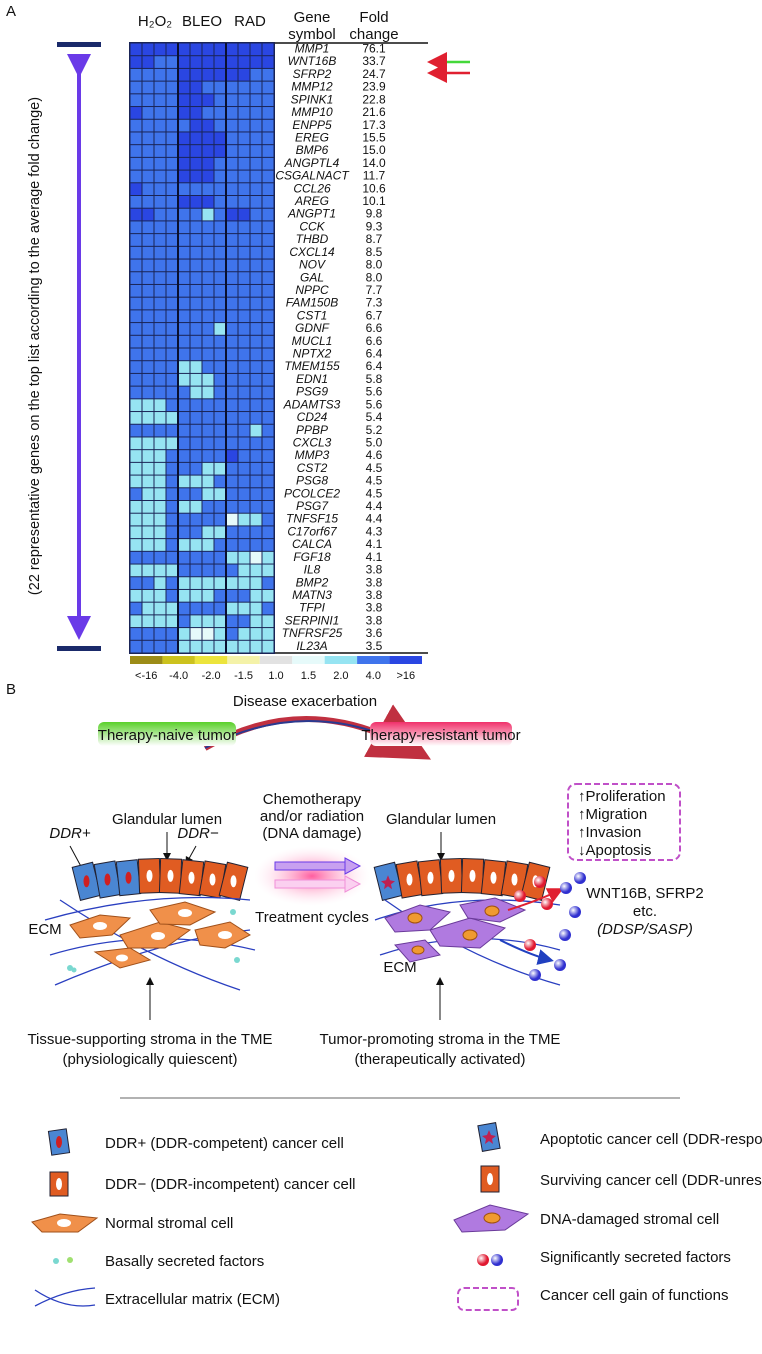 The height and width of the screenshot is (1354, 762). What do you see at coordinates (374, 87) in the screenshot?
I see `fold-change: 23.9` at bounding box center [374, 87].